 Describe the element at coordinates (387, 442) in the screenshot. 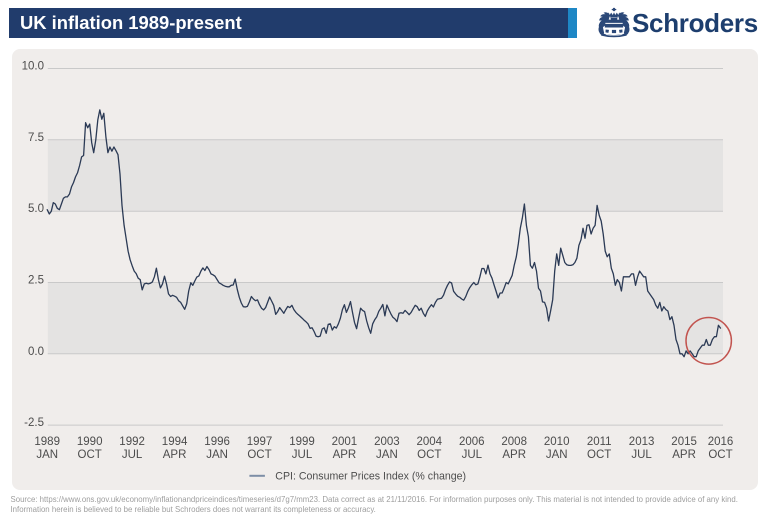

I see `svg-text: 2003` at that location.